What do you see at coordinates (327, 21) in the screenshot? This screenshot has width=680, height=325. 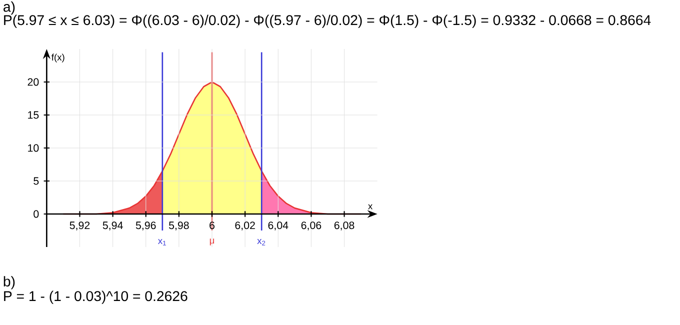 I see `text: P(5.97 ≤ x ≤ 6.03) = Φ((6.03 - 6)/0.02) - Φ((5.97 - 6)/0.02) = Φ(1.5) - Φ(-1.5) = 0.9332 - 0.0668 = 0.8664` at bounding box center [327, 21].